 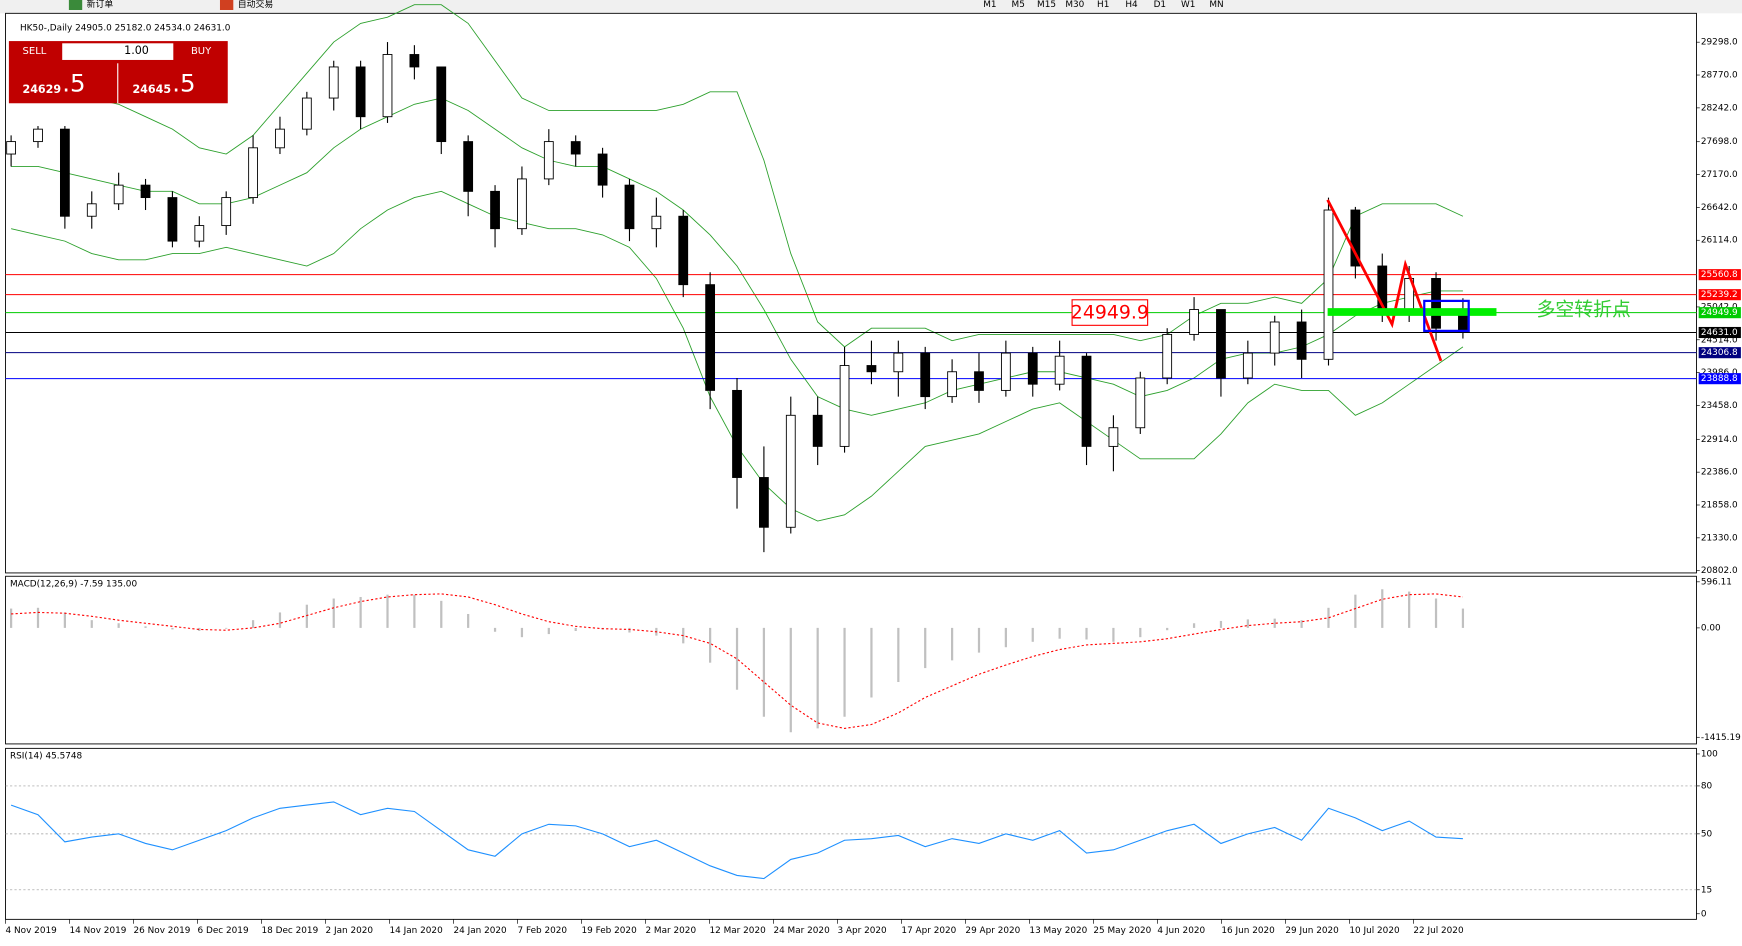 I want to click on box-drawing, so click(x=1446, y=315).